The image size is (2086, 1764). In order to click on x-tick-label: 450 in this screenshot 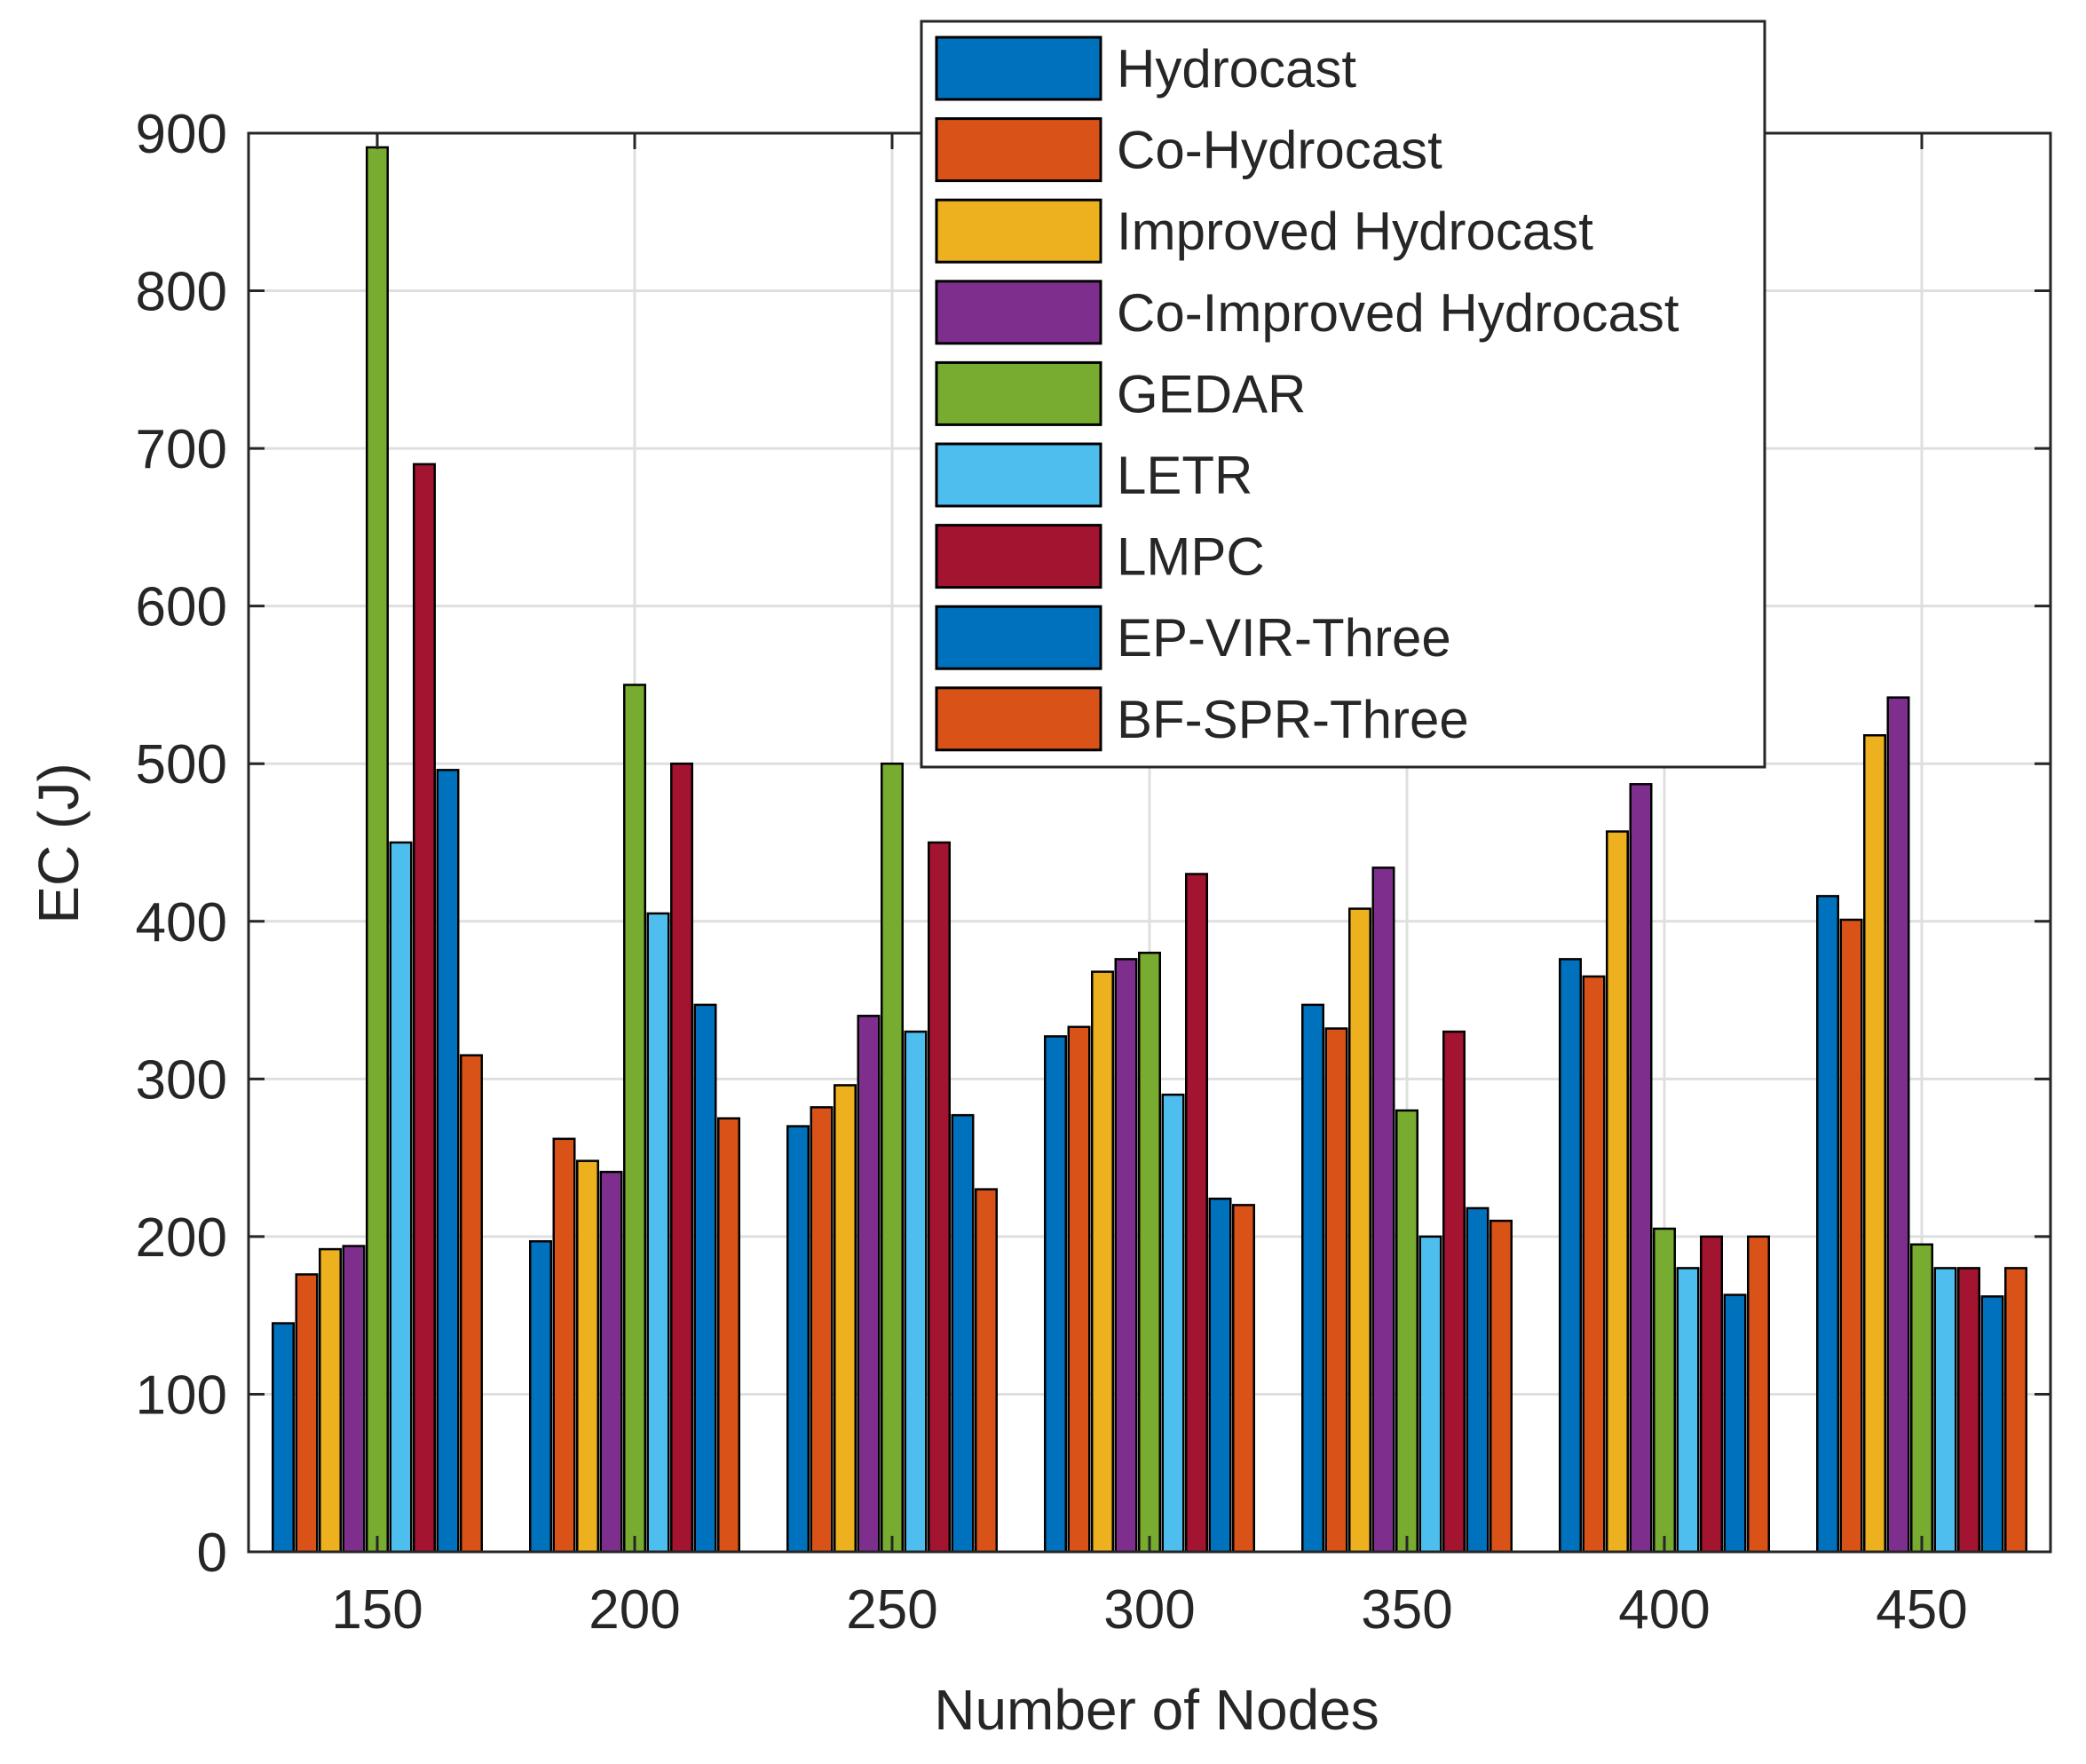, I will do `click(1921, 1610)`.